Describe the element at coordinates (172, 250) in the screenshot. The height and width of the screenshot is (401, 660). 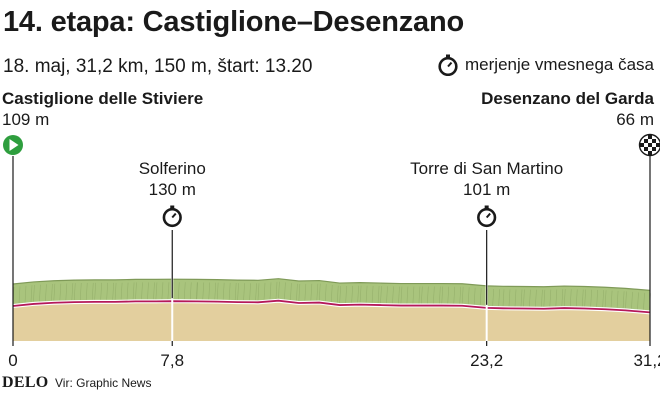
I see `waypoint-1: Solferino 130 m` at that location.